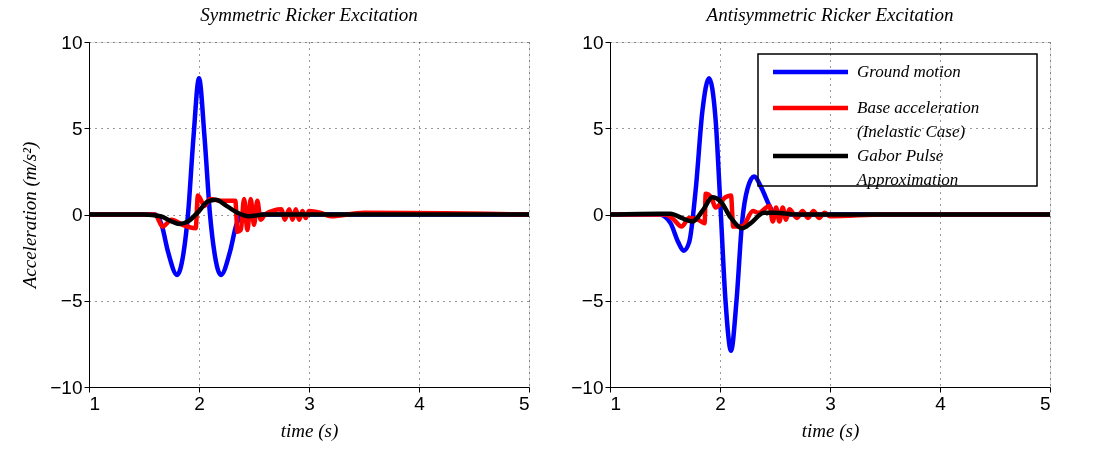  I want to click on legend-label: Base acceleration (Inelastic Case), so click(918, 119).